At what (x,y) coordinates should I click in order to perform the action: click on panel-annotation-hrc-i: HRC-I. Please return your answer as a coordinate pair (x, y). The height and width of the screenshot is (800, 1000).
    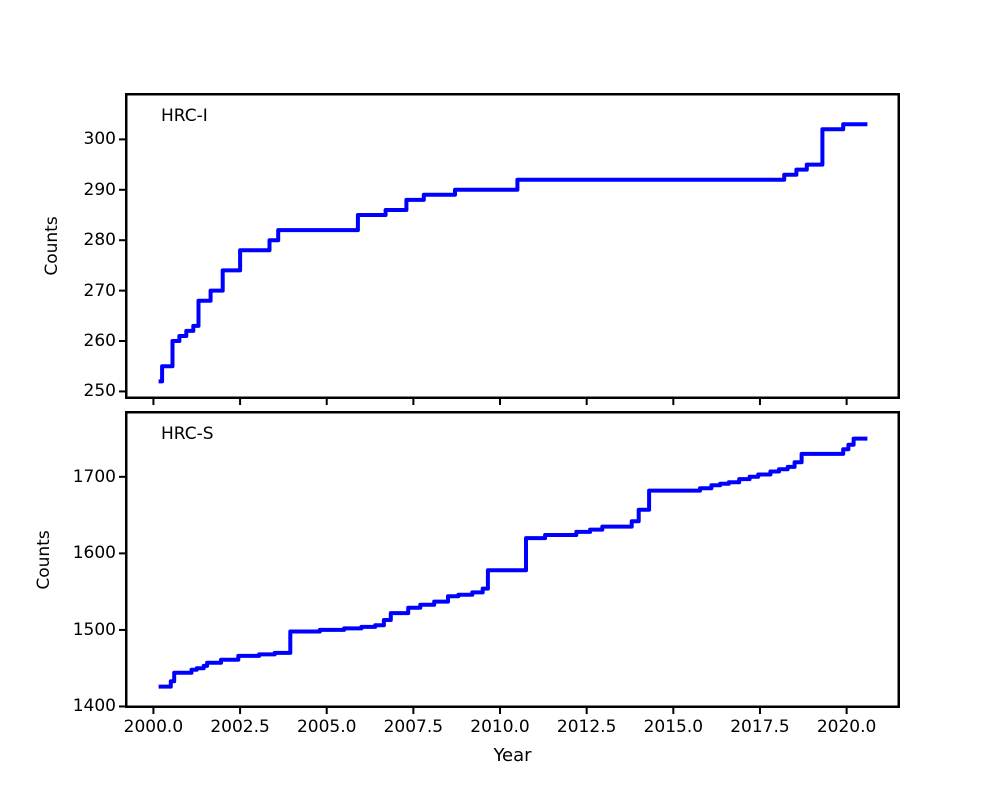
    Looking at the image, I should click on (184, 116).